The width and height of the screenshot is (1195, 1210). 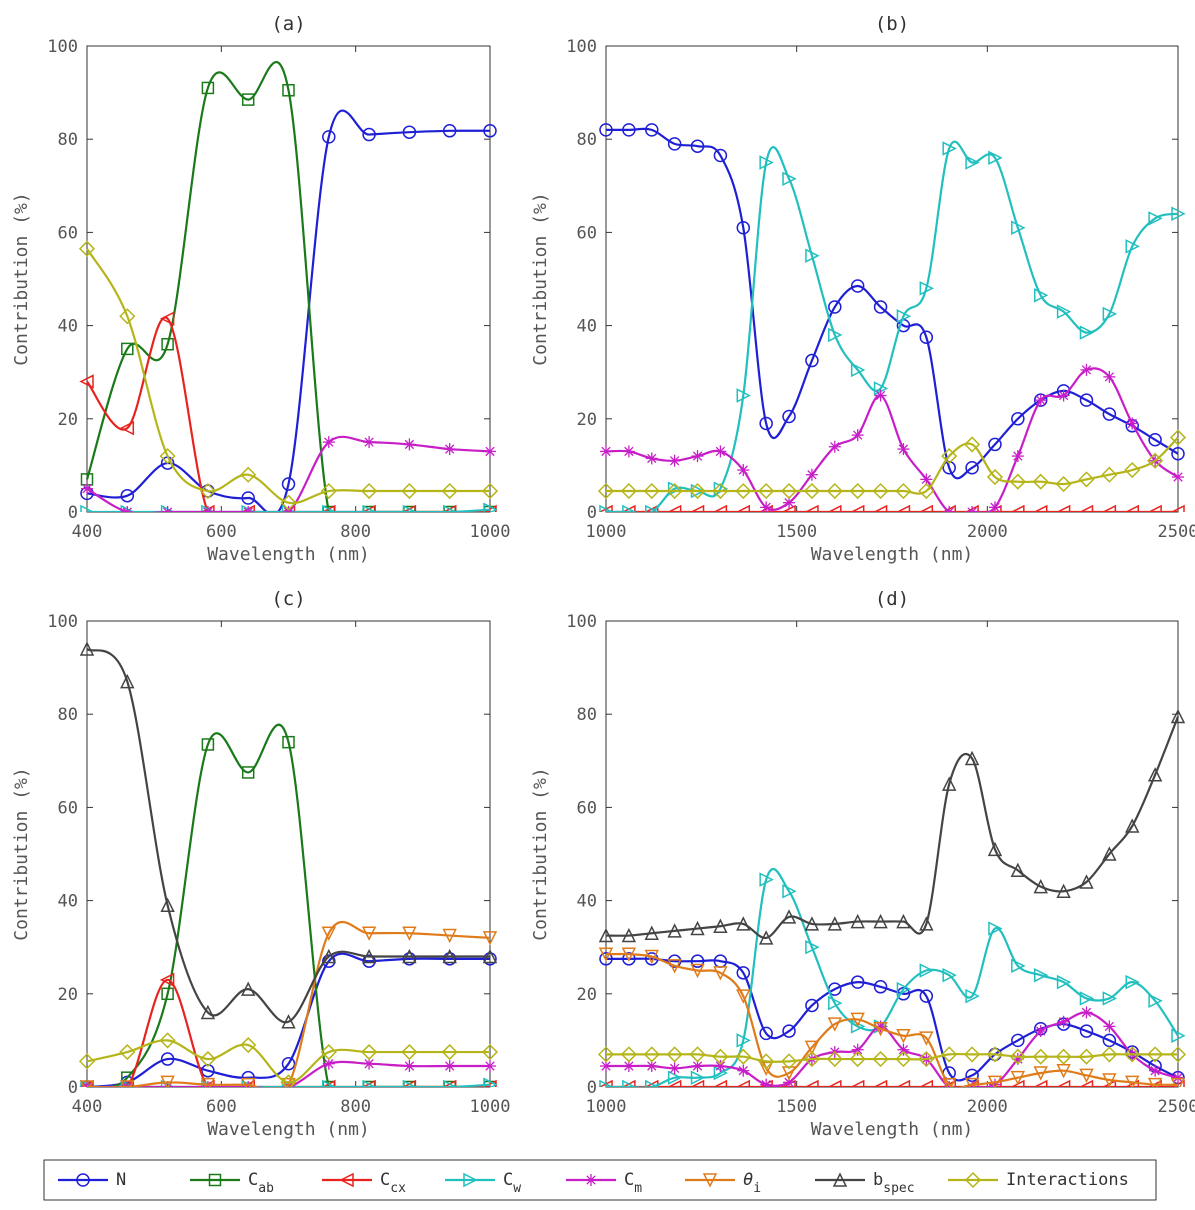 What do you see at coordinates (92, 1180) in the screenshot?
I see `legend-entry-N: N` at bounding box center [92, 1180].